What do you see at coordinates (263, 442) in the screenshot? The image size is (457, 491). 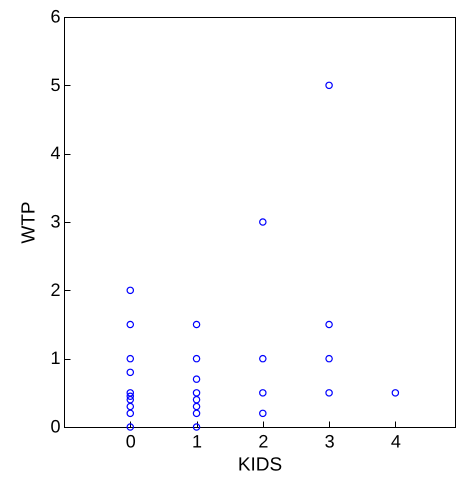 I see `x-tick-label: 2` at bounding box center [263, 442].